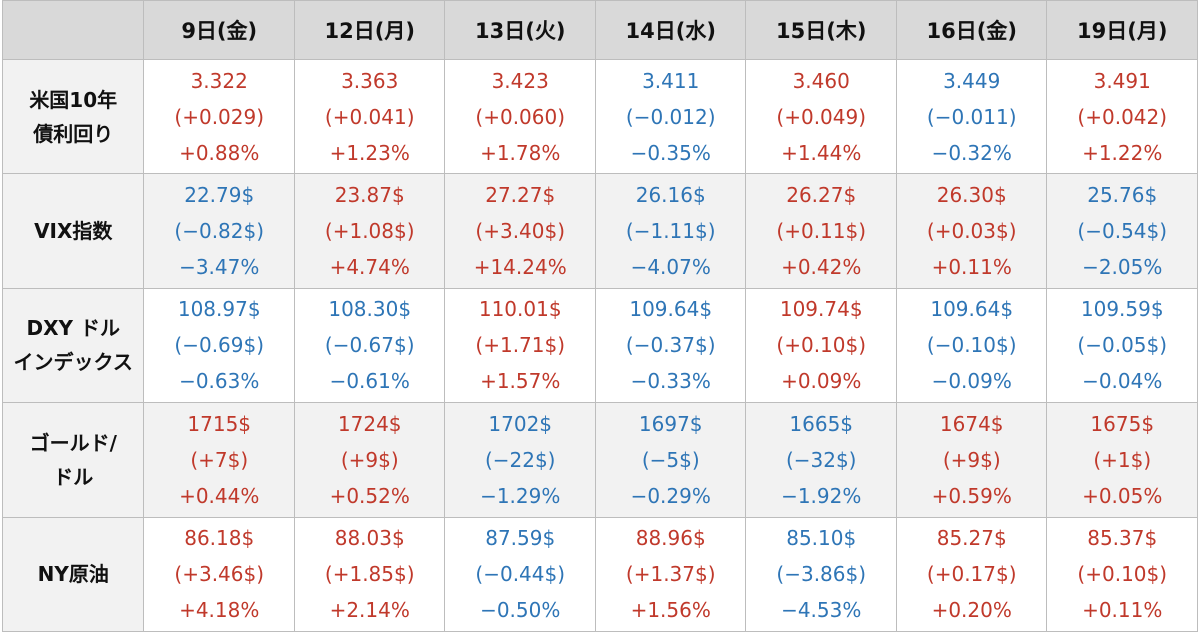 Image resolution: width=1200 pixels, height=634 pixels. I want to click on column-header: 16日(金), so click(971, 30).